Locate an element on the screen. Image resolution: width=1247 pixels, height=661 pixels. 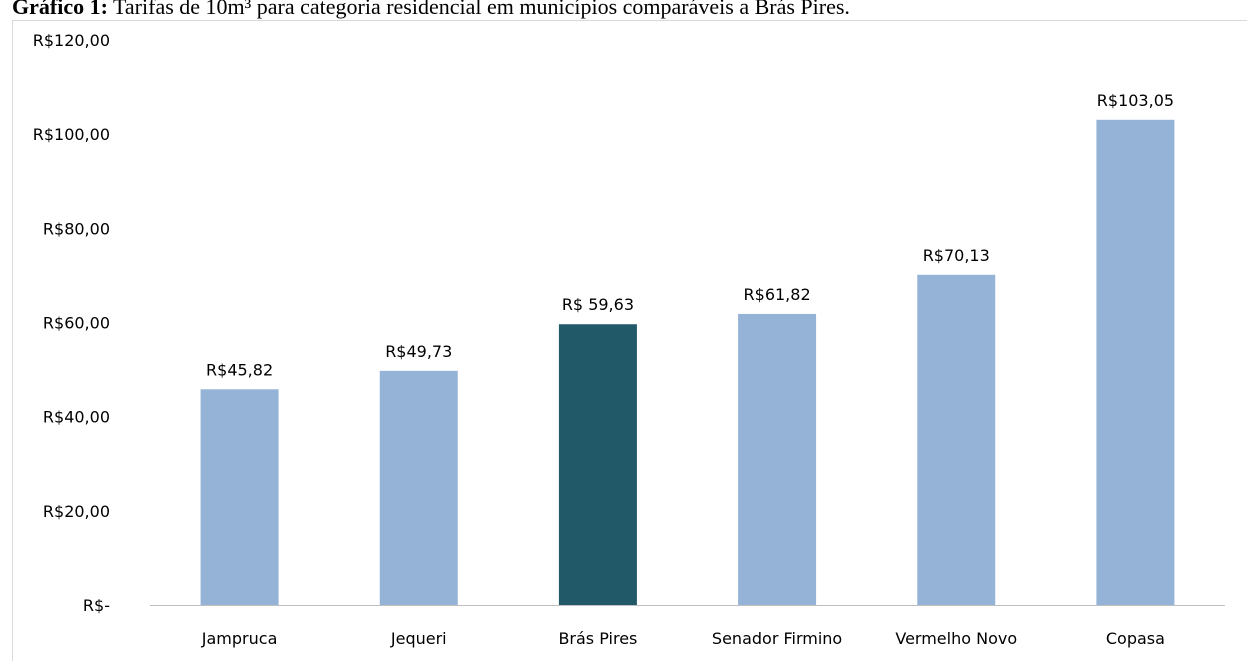
data-label: R$49,73 is located at coordinates (418, 351).